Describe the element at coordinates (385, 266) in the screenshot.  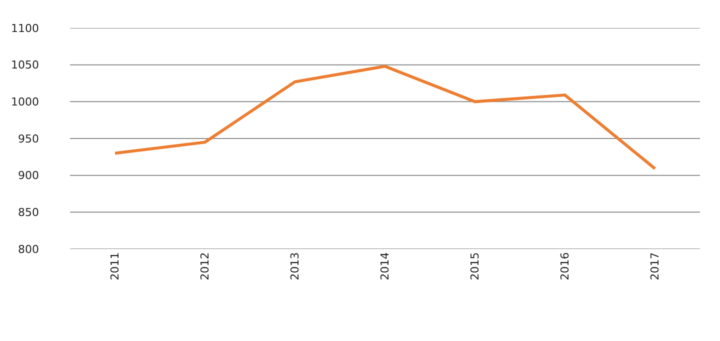
I see `x-tick-label: 2014` at that location.